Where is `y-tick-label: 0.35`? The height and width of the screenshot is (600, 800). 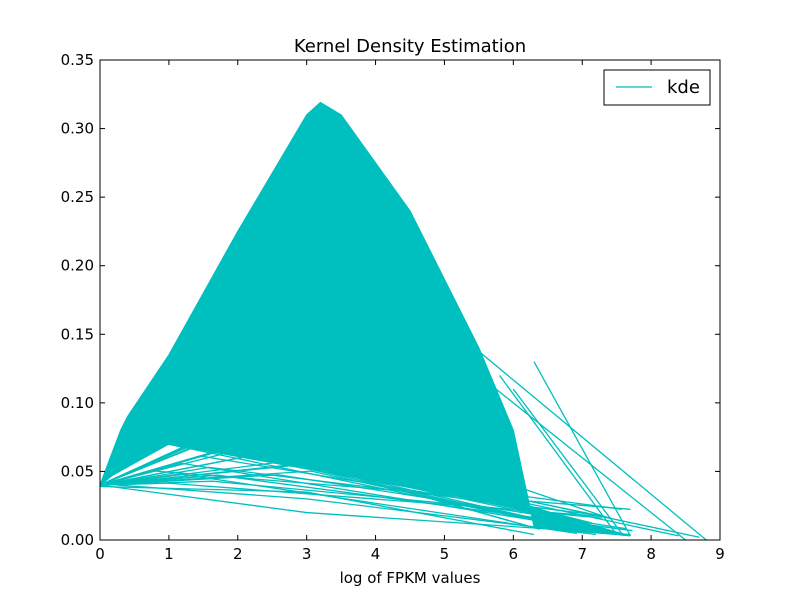 y-tick-label: 0.35 is located at coordinates (77, 60).